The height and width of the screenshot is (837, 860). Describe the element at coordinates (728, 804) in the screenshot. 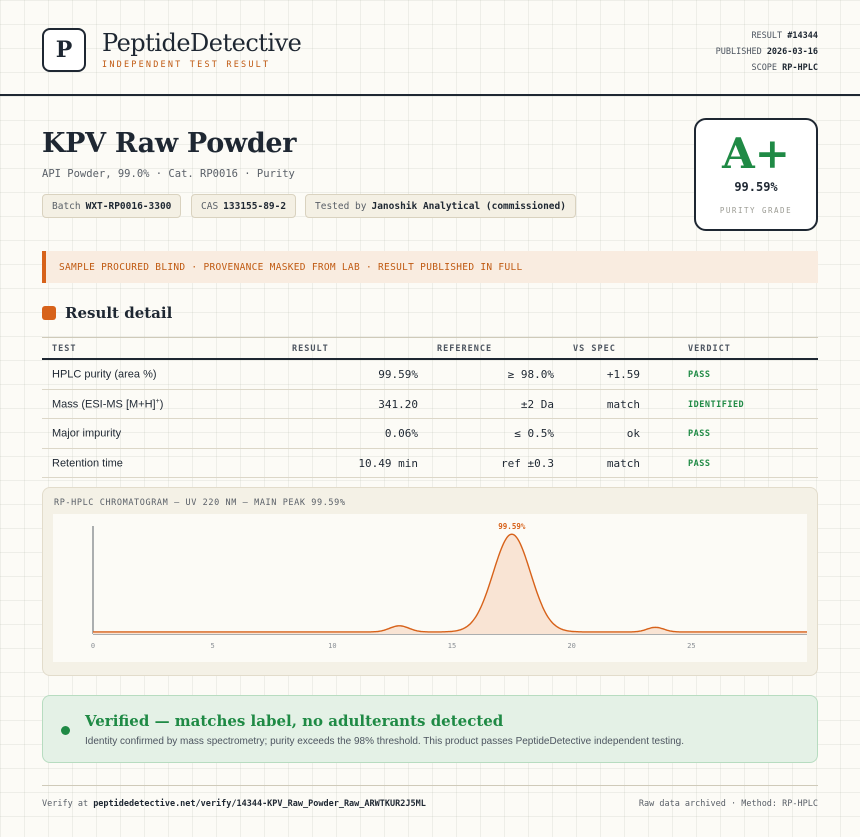

I see `footer-method: Raw data archived · Method: RP-HPLC` at that location.